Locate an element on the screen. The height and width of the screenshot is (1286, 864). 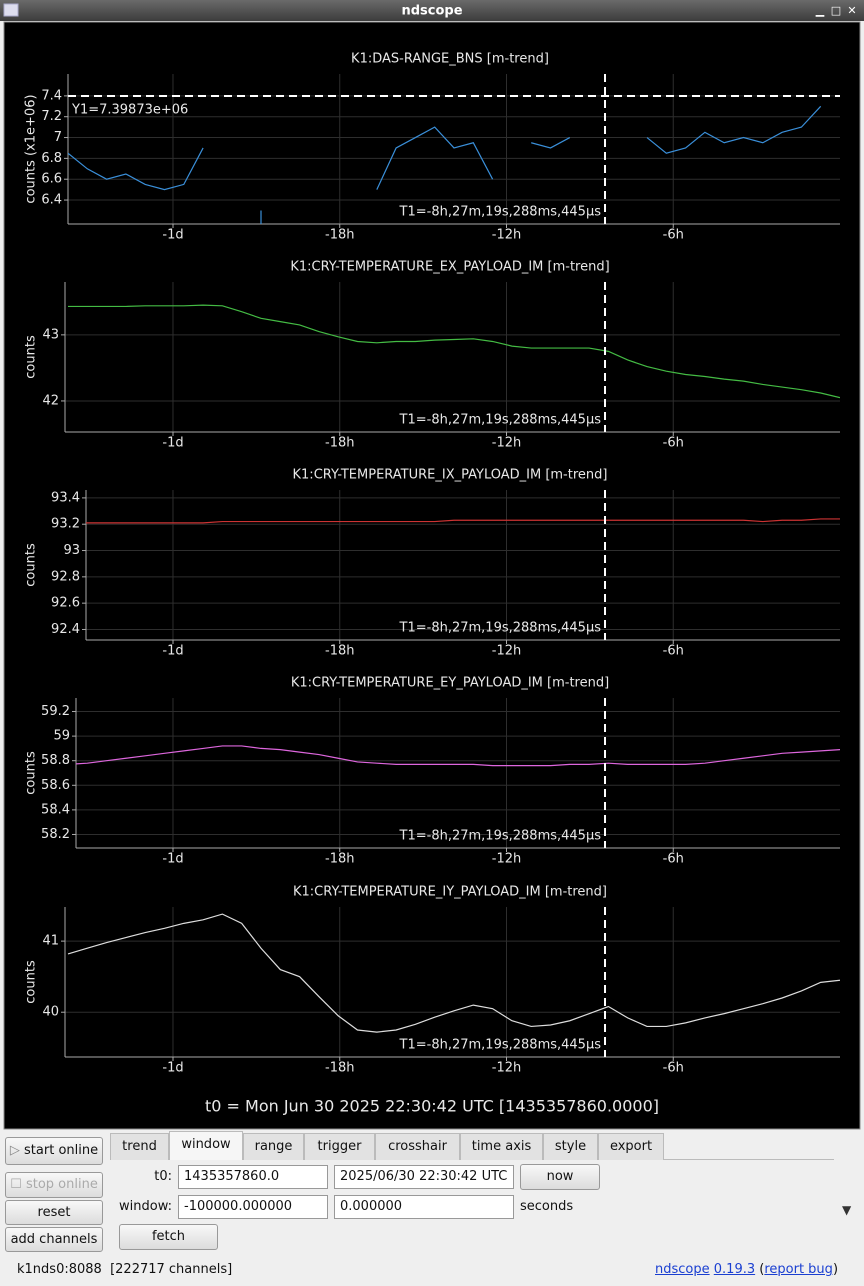
y-tick-label: 92.4 is located at coordinates (65, 629).